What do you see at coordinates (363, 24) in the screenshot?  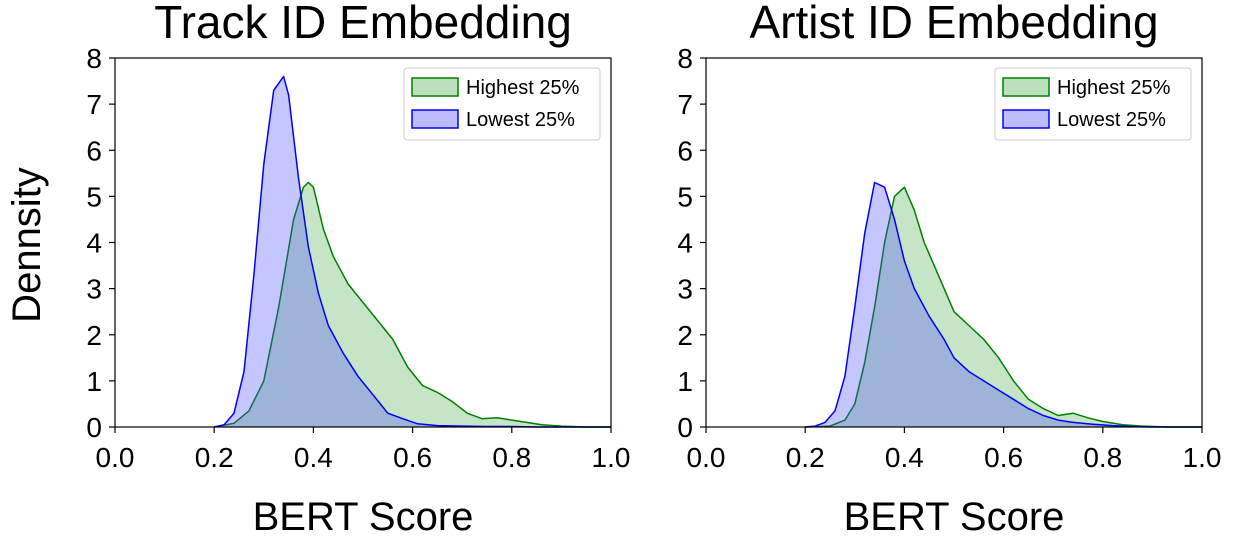 I see `chart-title: Track ID Embedding` at bounding box center [363, 24].